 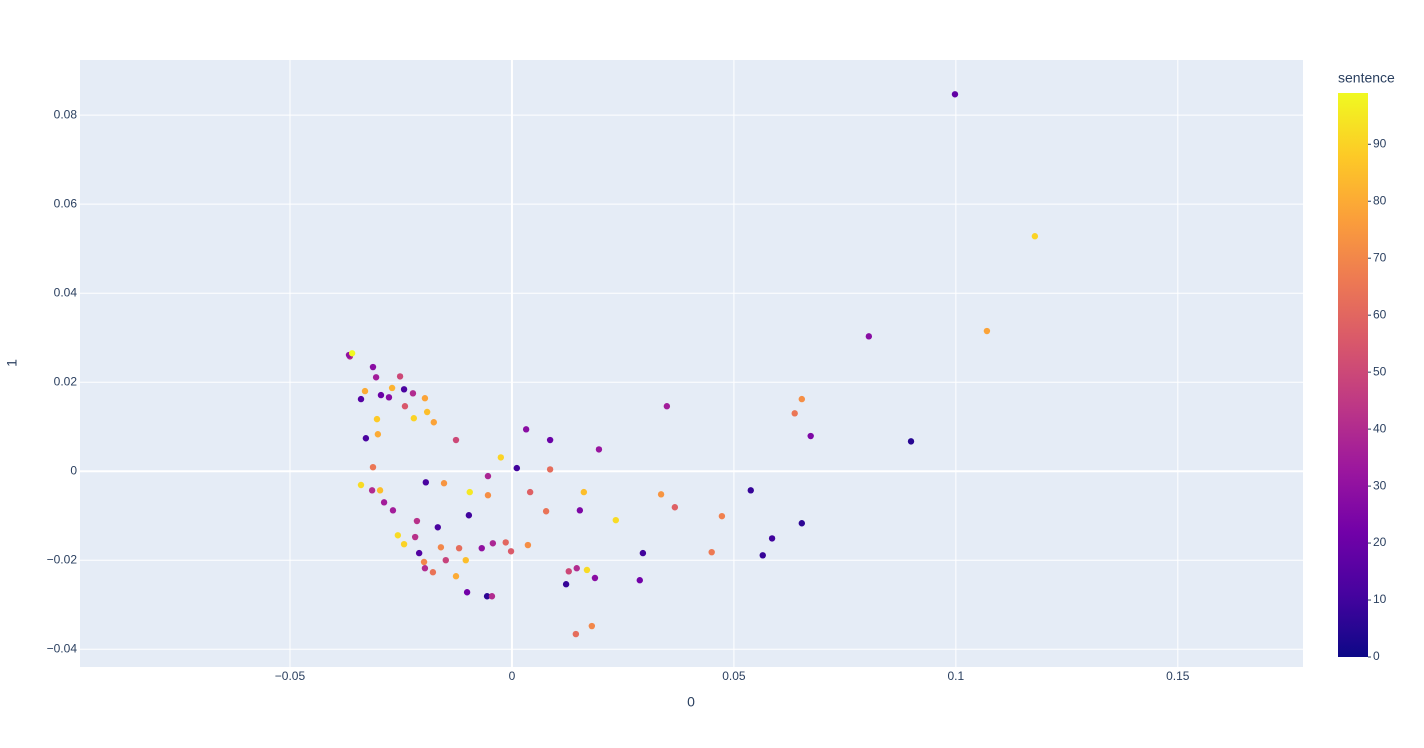 I want to click on colorbar-tick-label: 0, so click(x=1376, y=656).